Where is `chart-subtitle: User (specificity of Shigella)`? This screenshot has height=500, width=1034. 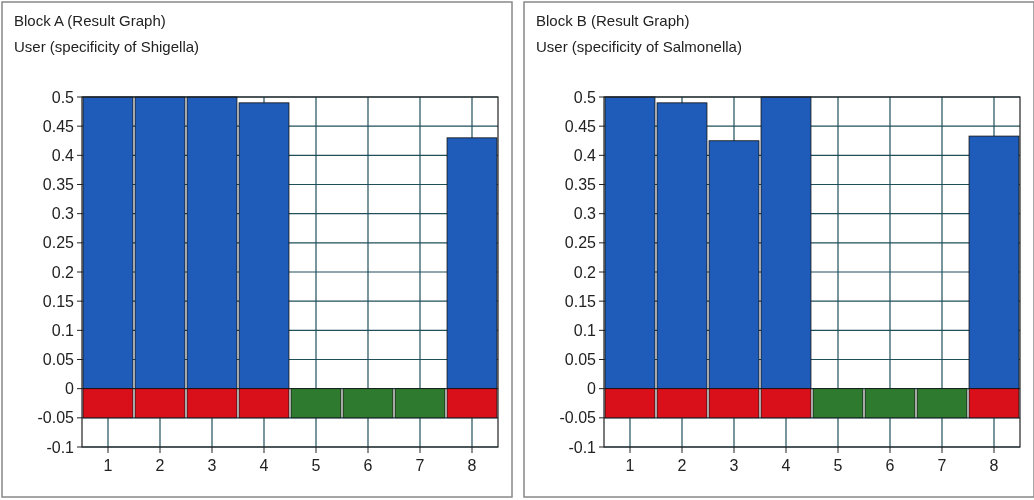 chart-subtitle: User (specificity of Shigella) is located at coordinates (107, 46).